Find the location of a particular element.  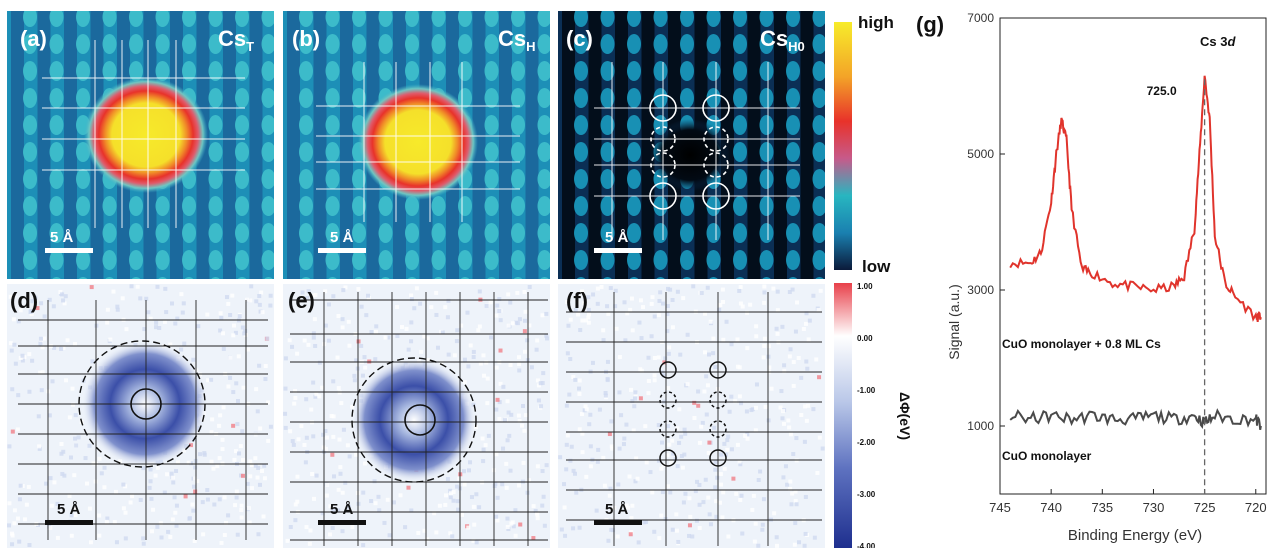

colorbar-tick-label: -1.00 is located at coordinates (866, 390).